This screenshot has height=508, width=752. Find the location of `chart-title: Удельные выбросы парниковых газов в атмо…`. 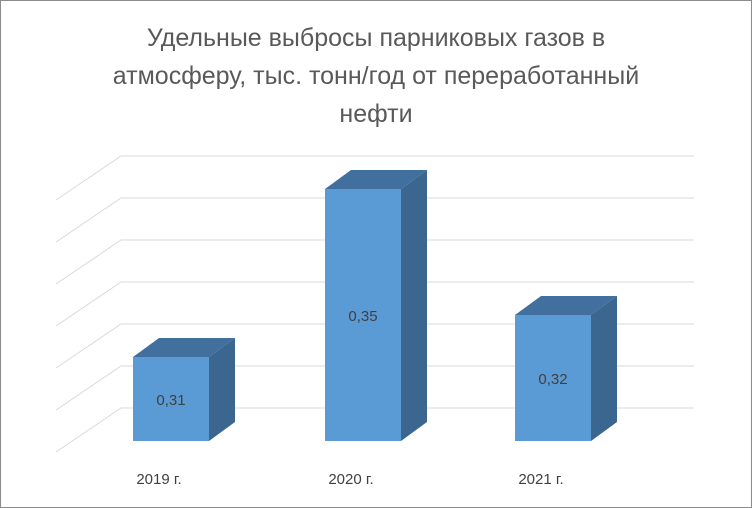

chart-title: Удельные выбросы парниковых газов в атмо… is located at coordinates (376, 76).